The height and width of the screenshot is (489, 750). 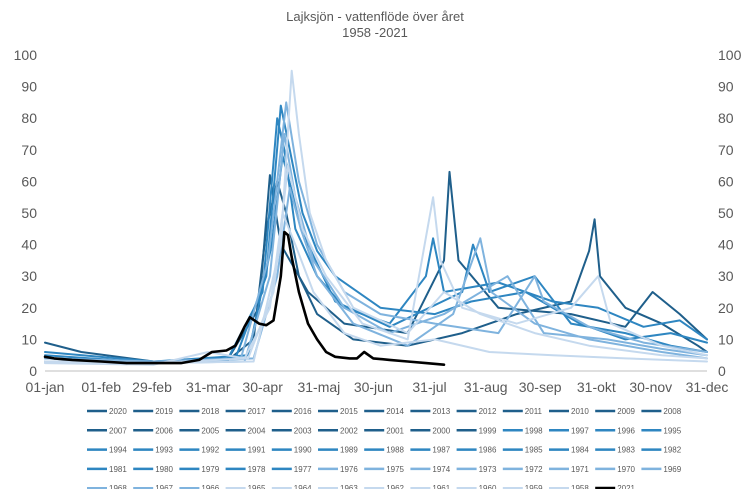 What do you see at coordinates (349, 450) in the screenshot?
I see `legend-label: 1989` at bounding box center [349, 450].